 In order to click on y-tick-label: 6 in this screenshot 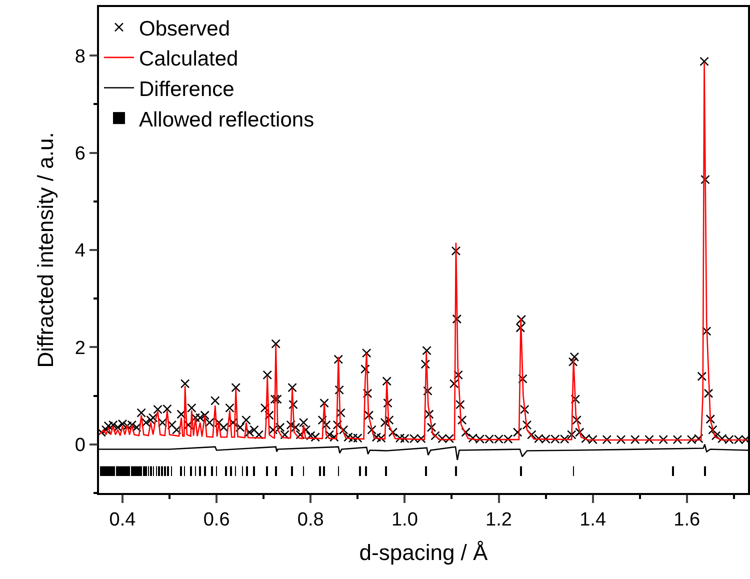, I will do `click(80, 153)`.